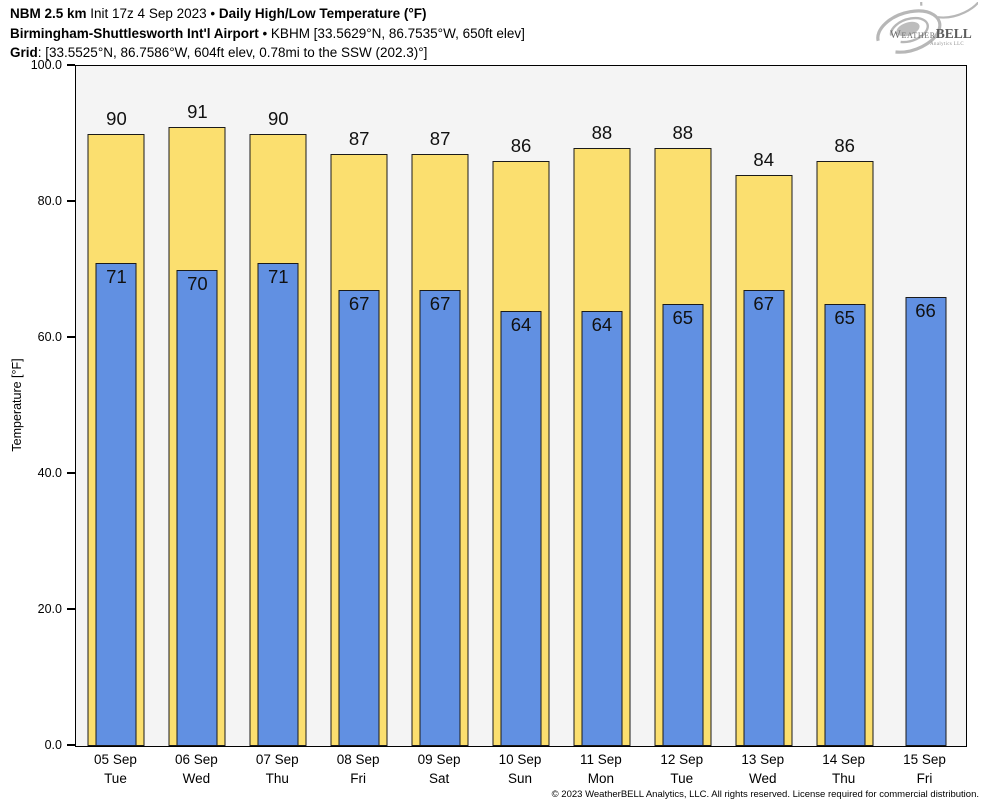 The height and width of the screenshot is (808, 984). What do you see at coordinates (49, 609) in the screenshot?
I see `y-tick-label: 20.0` at bounding box center [49, 609].